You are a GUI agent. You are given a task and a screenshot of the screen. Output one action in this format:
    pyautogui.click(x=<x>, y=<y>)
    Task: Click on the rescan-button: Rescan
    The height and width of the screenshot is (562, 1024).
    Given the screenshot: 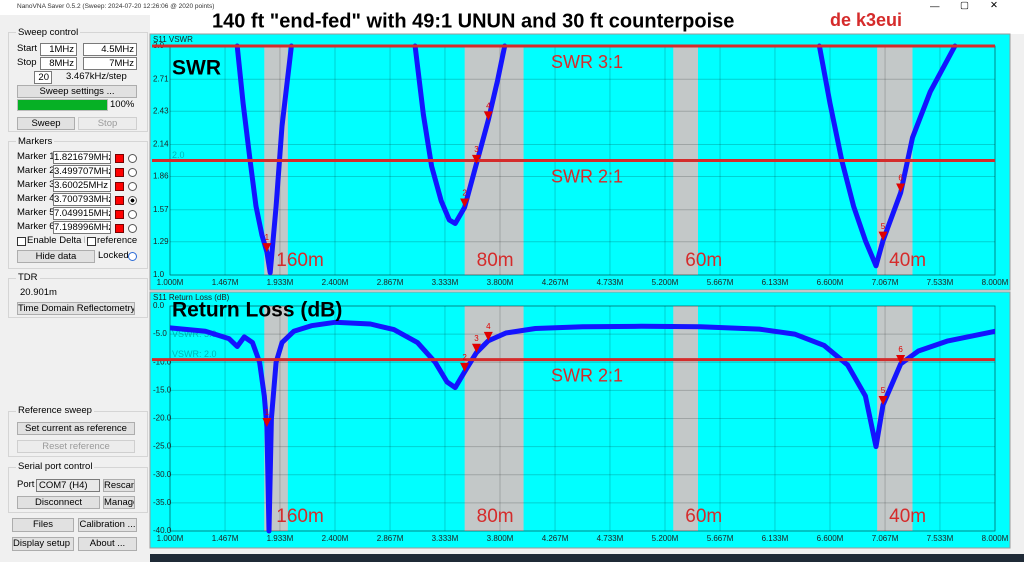 What is the action you would take?
    pyautogui.click(x=119, y=485)
    